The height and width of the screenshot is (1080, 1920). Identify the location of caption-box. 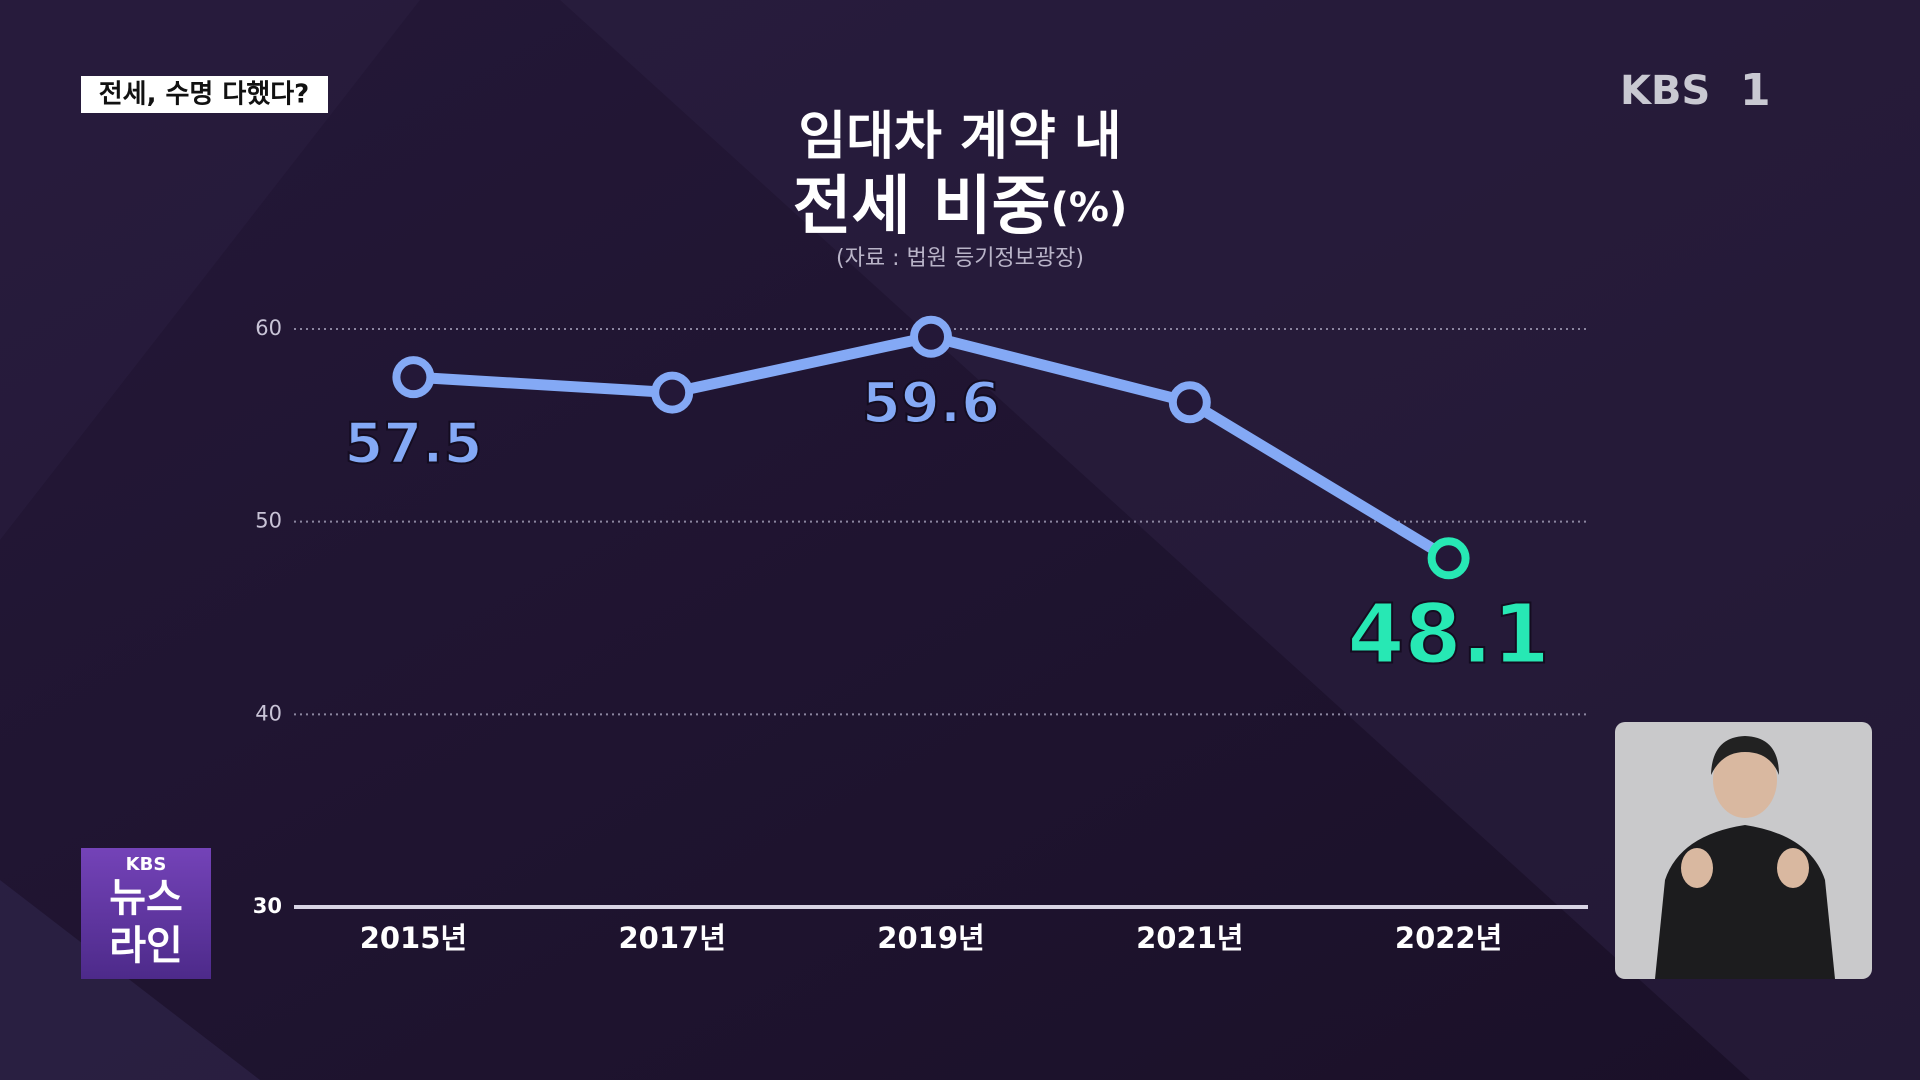
(204, 94).